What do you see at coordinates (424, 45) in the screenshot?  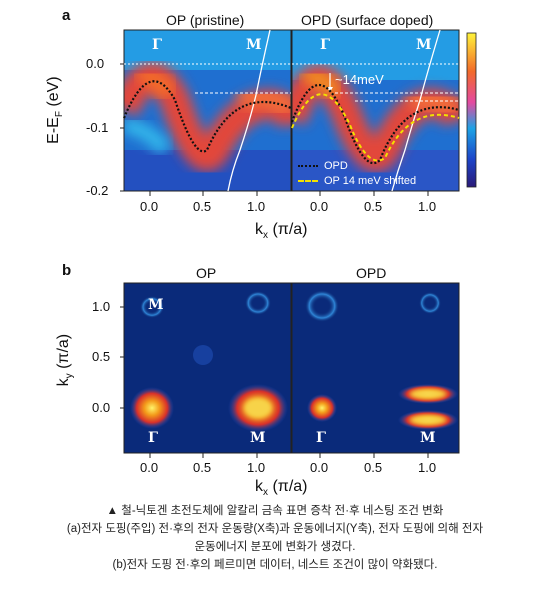 I see `m-label-a-right: M` at bounding box center [424, 45].